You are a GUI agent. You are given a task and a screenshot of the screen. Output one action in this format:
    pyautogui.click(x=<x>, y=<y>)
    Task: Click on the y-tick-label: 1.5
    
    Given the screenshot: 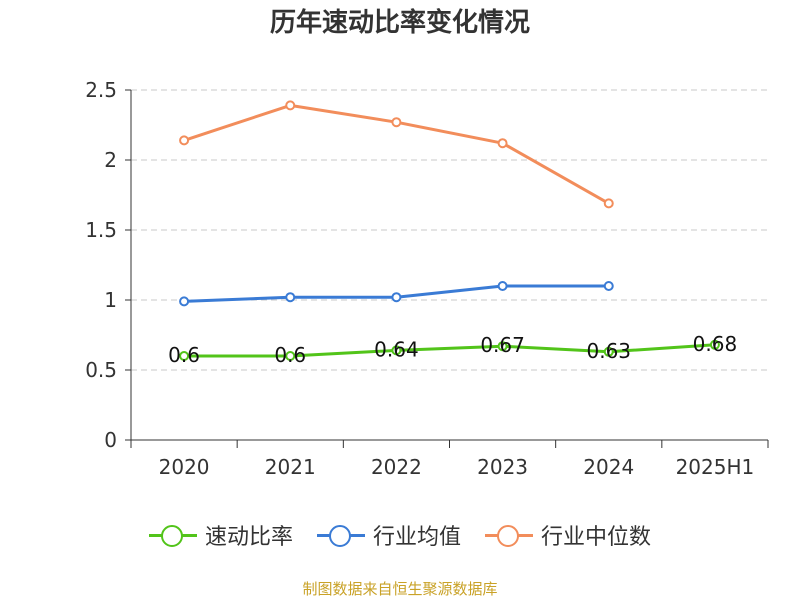 What is the action you would take?
    pyautogui.click(x=101, y=230)
    